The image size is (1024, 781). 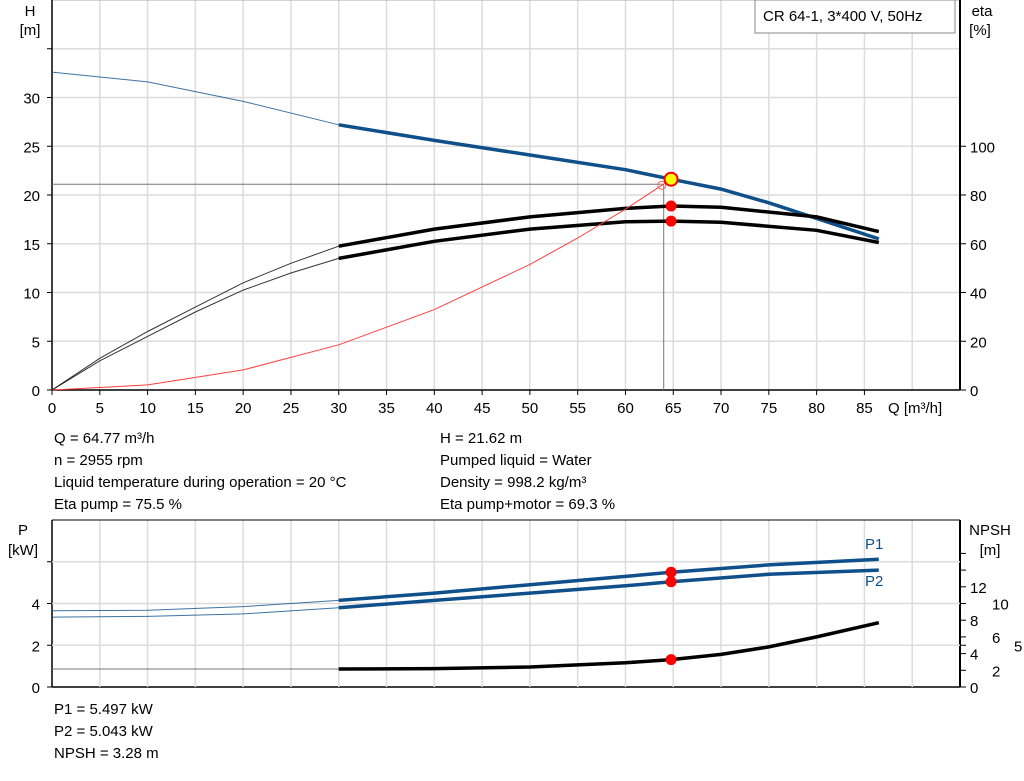 What do you see at coordinates (52, 408) in the screenshot?
I see `x-tick-label: 0` at bounding box center [52, 408].